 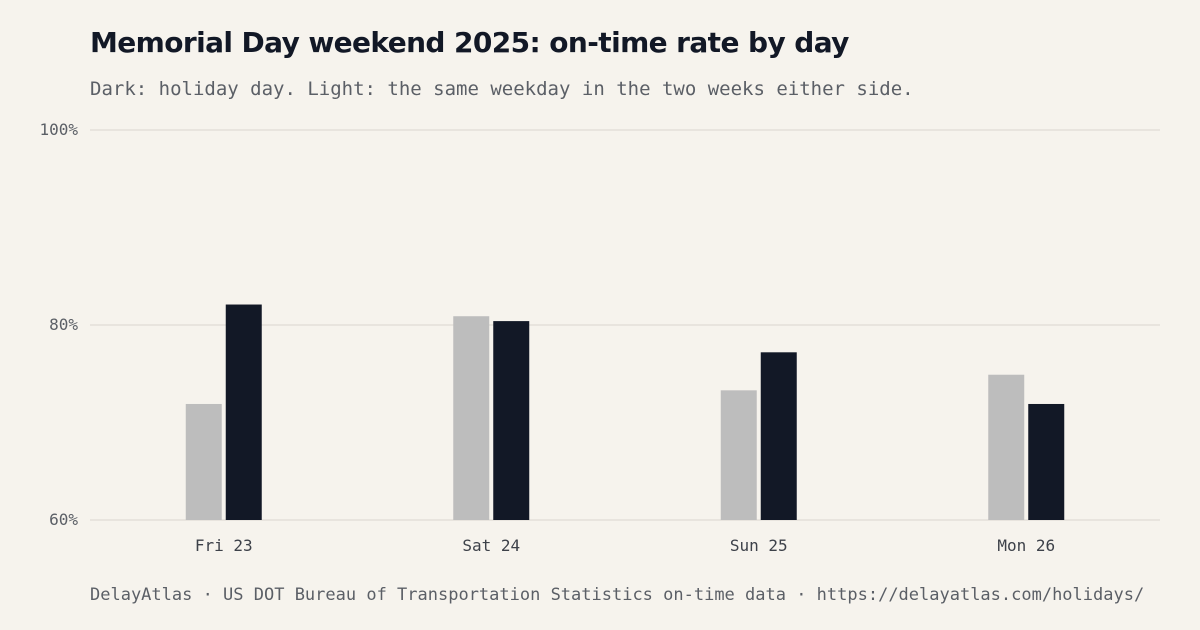 I want to click on x-tick-label: Sun 25, so click(x=759, y=545).